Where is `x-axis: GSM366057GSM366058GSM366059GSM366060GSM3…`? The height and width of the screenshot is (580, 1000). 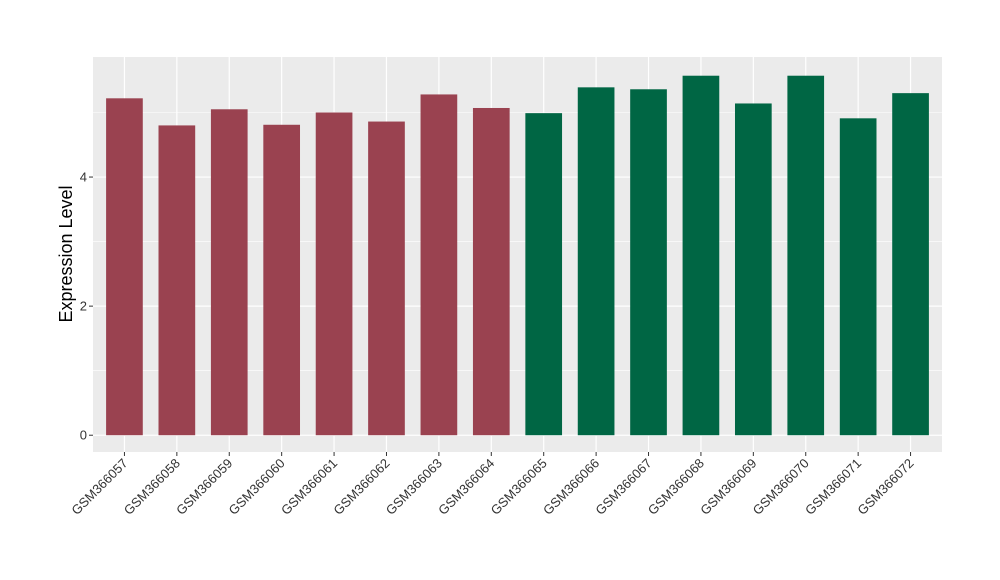 x-axis: GSM366057GSM366058GSM366059GSM366060GSM3… is located at coordinates (492, 485).